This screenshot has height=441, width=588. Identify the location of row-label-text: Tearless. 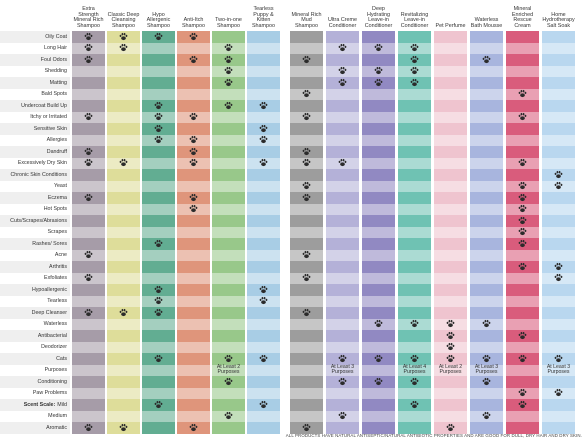
(57, 301).